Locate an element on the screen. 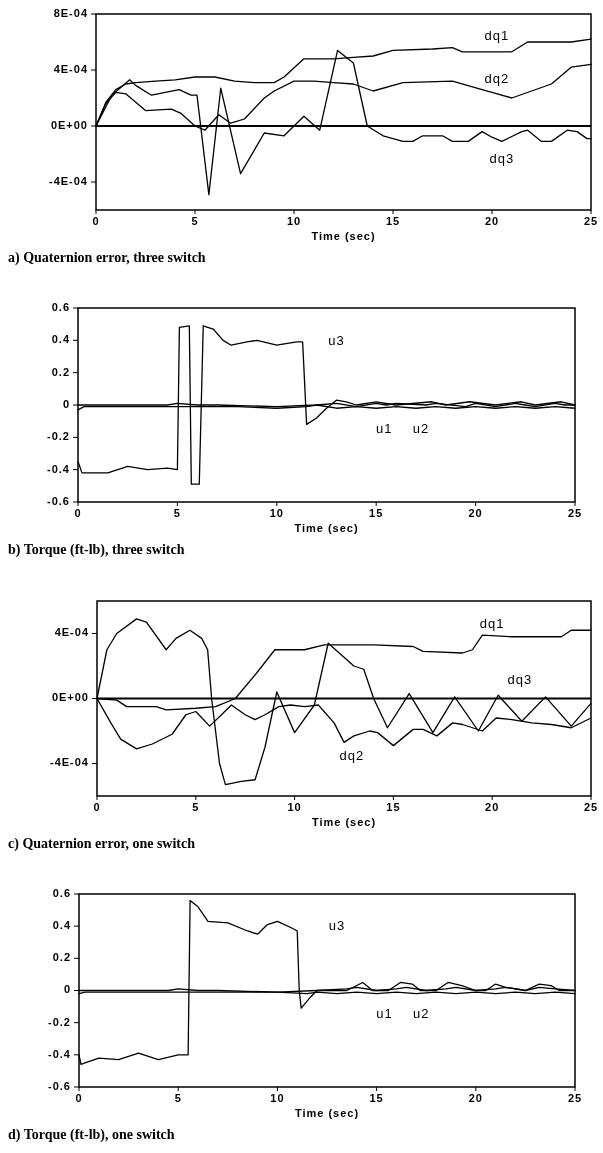  text: a) Quaternion error, three switch is located at coordinates (107, 258).